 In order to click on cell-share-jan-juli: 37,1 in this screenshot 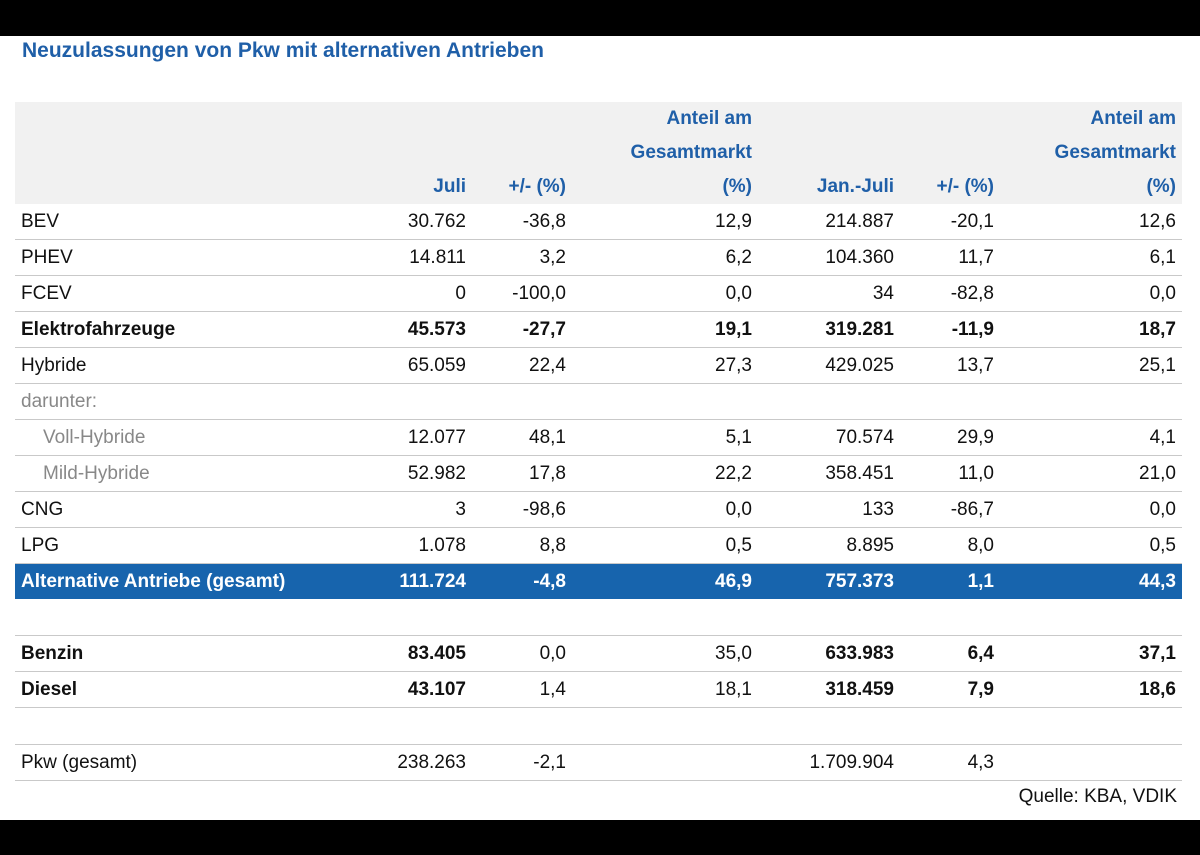, I will do `click(1091, 653)`.